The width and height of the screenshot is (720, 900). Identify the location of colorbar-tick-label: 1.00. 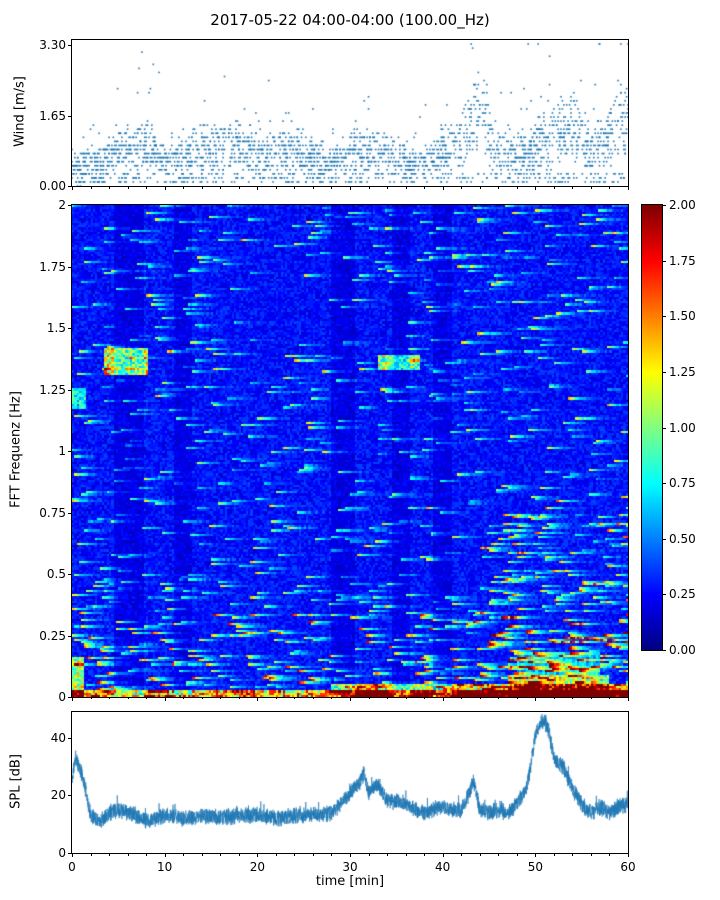
(682, 427).